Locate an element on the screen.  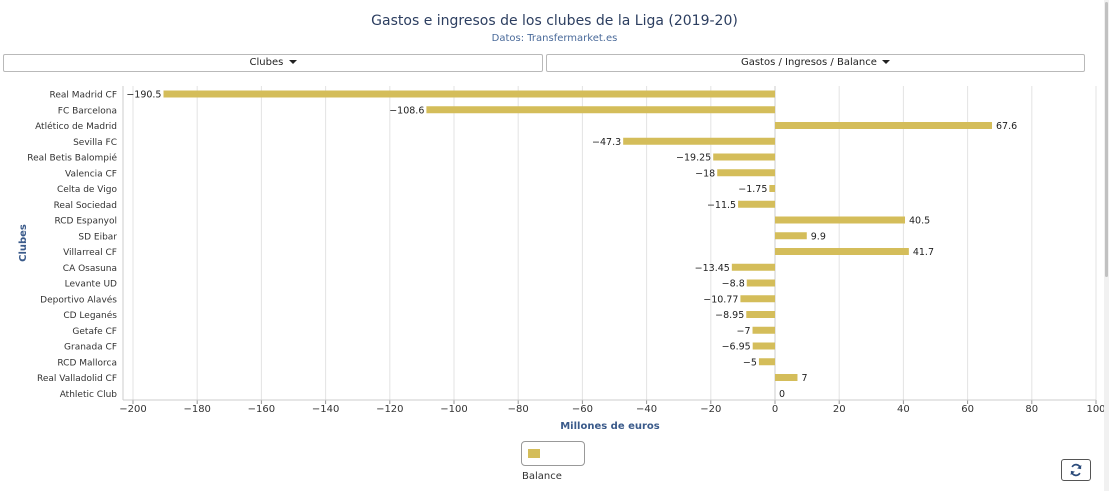
x-tick-label: −60 is located at coordinates (582, 409).